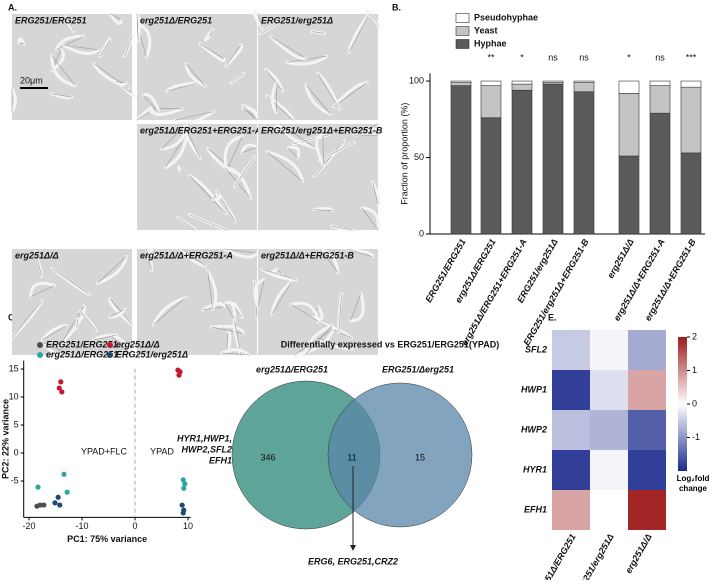 The width and height of the screenshot is (720, 585). Describe the element at coordinates (138, 344) in the screenshot. I see `legend-label: erg251Δ/Δ` at that location.